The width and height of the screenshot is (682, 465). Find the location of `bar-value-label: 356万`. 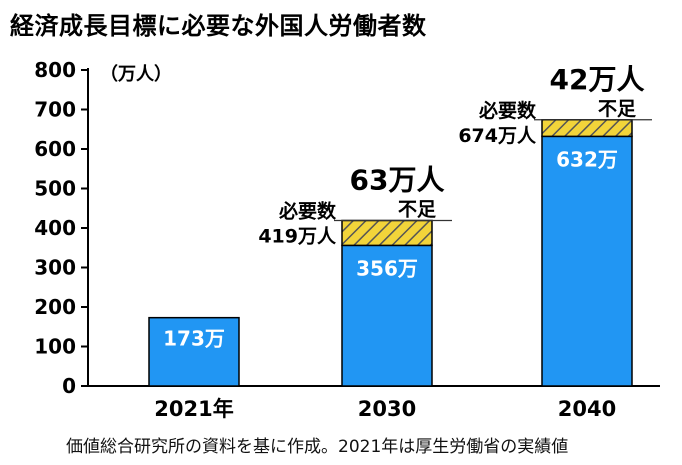

bar-value-label: 356万 is located at coordinates (387, 268).